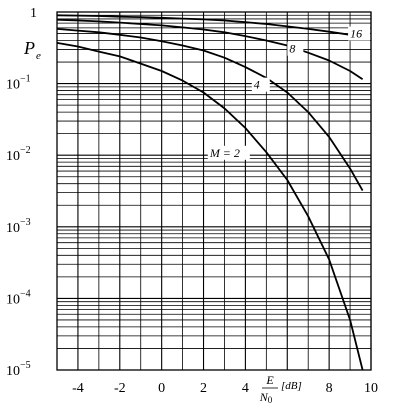 This screenshot has width=408, height=406. What do you see at coordinates (120, 388) in the screenshot?
I see `x-tick-label: -2` at bounding box center [120, 388].